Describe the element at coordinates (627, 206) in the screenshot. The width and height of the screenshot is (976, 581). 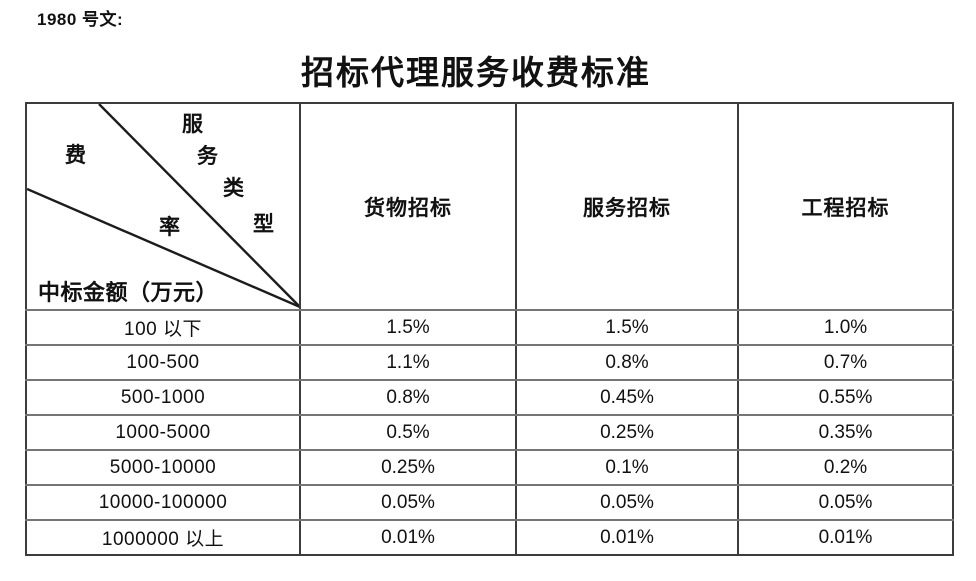
I see `column-header-service: 服务招标` at that location.